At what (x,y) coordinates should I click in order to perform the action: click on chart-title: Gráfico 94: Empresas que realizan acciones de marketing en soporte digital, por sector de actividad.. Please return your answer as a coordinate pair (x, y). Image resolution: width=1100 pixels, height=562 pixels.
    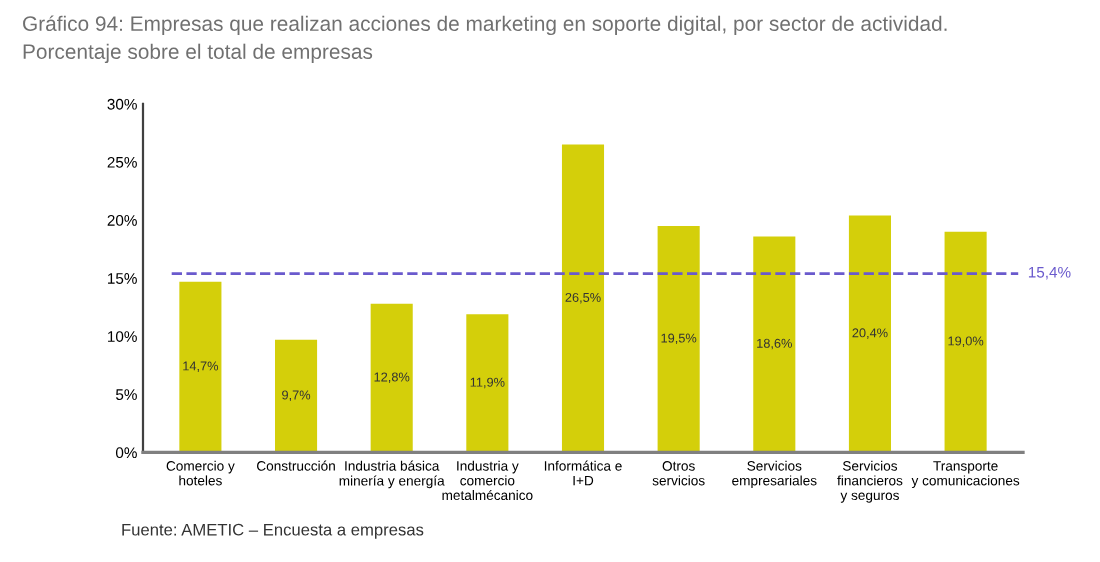
    Looking at the image, I should click on (485, 25).